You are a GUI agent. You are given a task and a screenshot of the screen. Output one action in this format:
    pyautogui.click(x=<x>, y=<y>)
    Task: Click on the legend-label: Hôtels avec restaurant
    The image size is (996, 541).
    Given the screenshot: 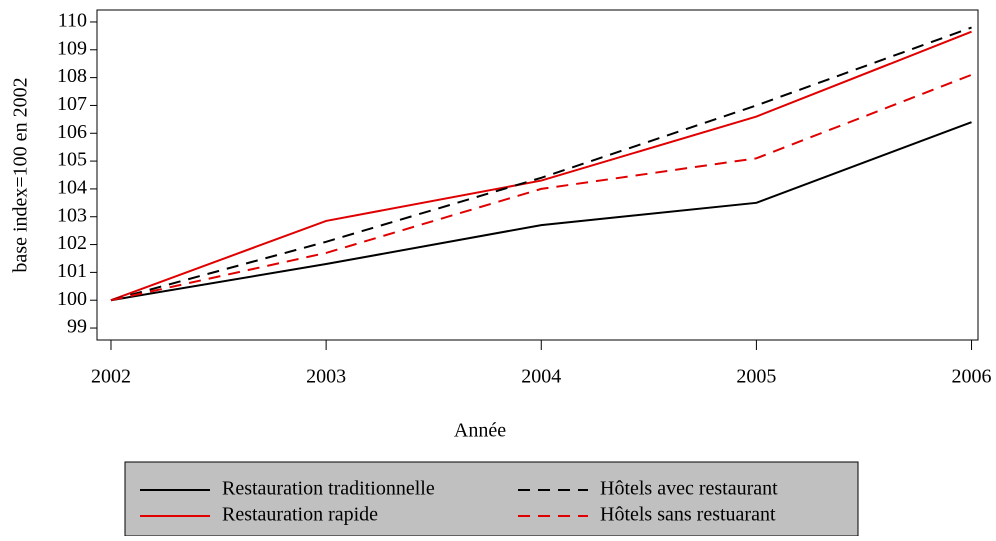 What is the action you would take?
    pyautogui.click(x=689, y=489)
    